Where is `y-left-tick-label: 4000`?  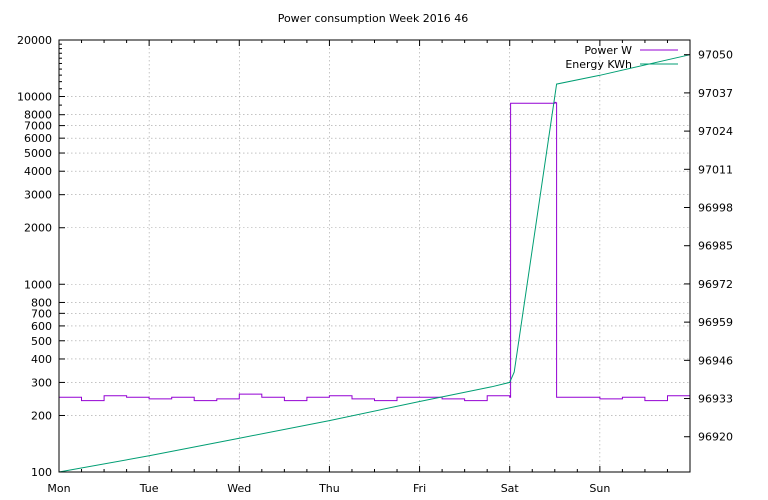
y-left-tick-label: 4000 is located at coordinates (38, 171).